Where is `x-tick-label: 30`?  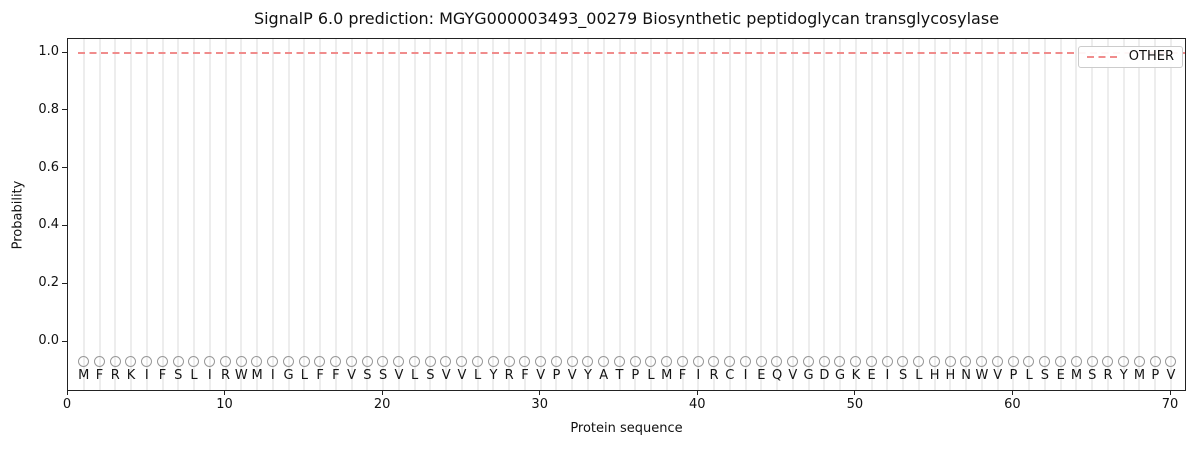 x-tick-label: 30 is located at coordinates (539, 404).